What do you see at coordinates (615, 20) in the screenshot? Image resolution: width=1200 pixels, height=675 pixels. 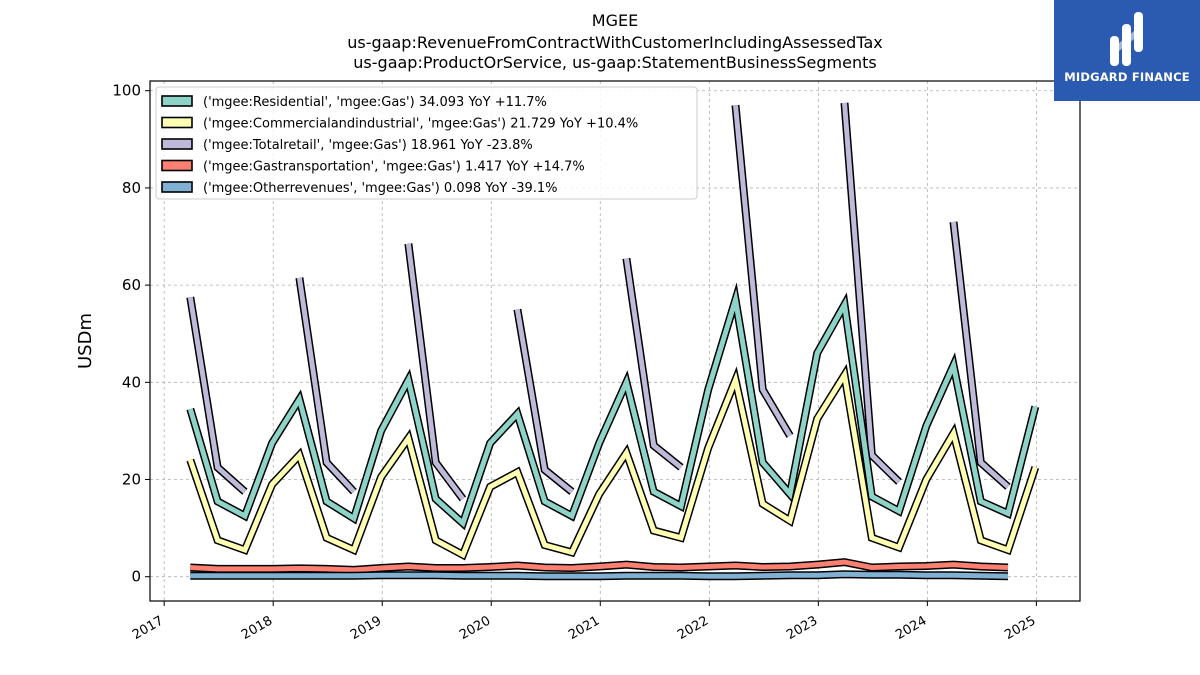 I see `chart-title-line-1: MGEE` at bounding box center [615, 20].